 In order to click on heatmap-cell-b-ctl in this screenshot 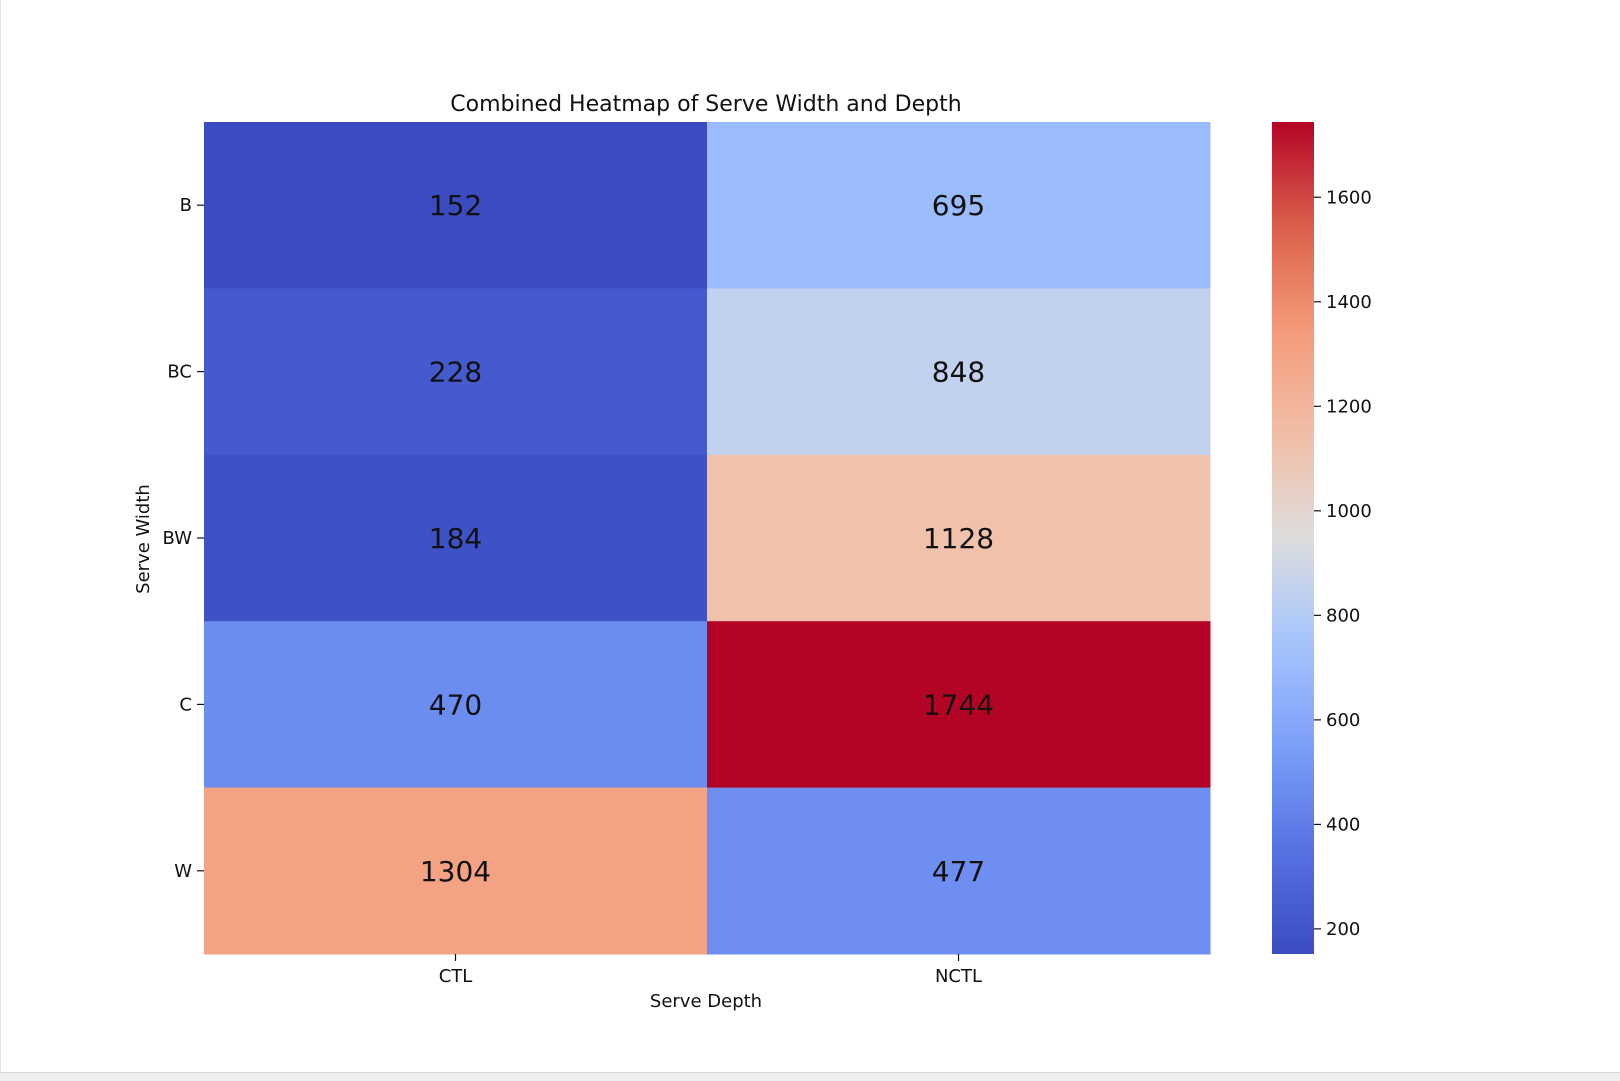, I will do `click(456, 205)`.